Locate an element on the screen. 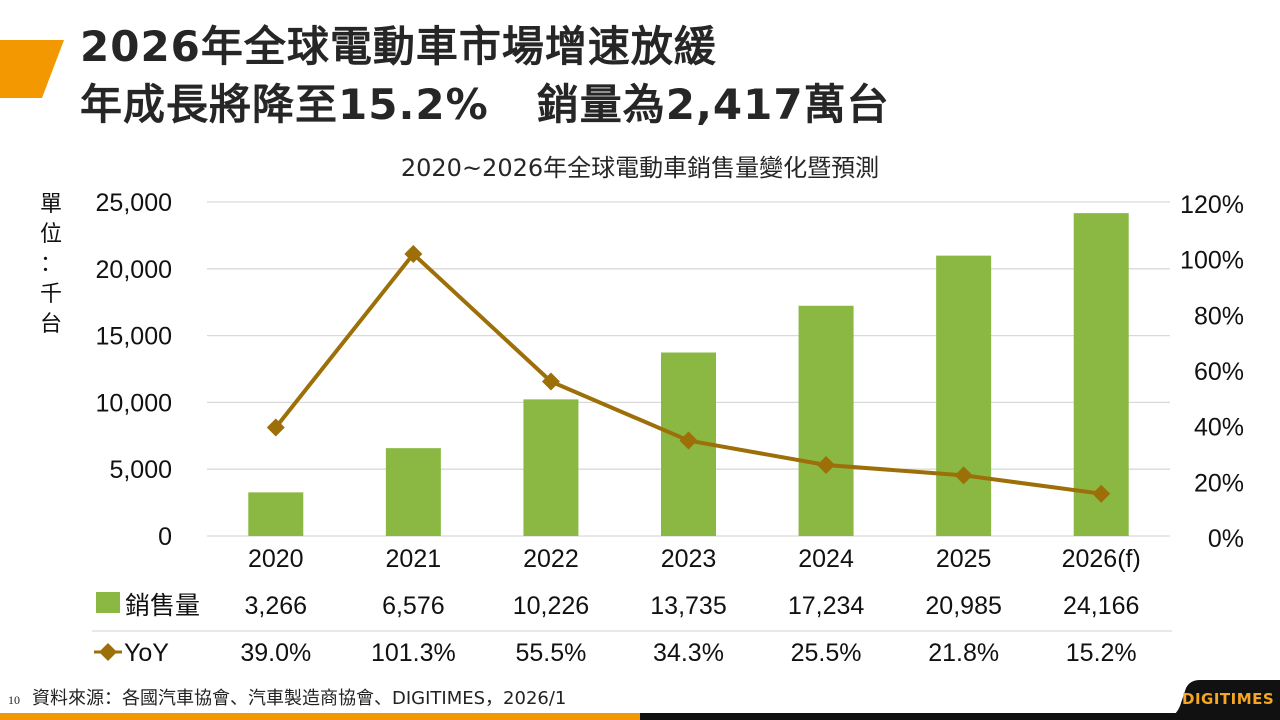  legend-bar-label: 銷售量 is located at coordinates (162, 605).